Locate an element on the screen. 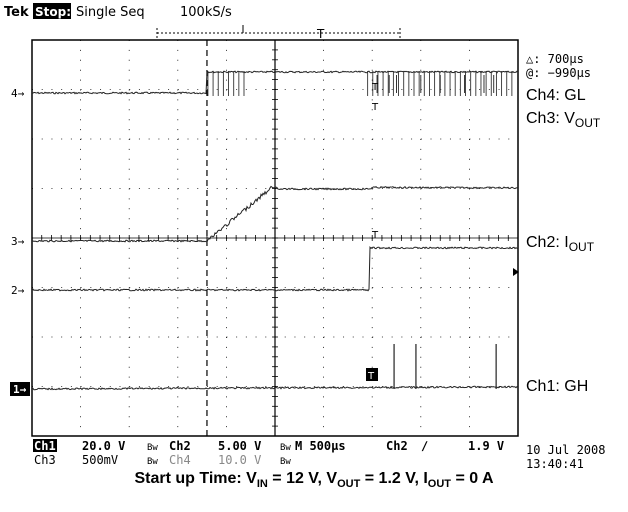 The height and width of the screenshot is (512, 628). ch1-scale: 20.0 V is located at coordinates (103, 446).